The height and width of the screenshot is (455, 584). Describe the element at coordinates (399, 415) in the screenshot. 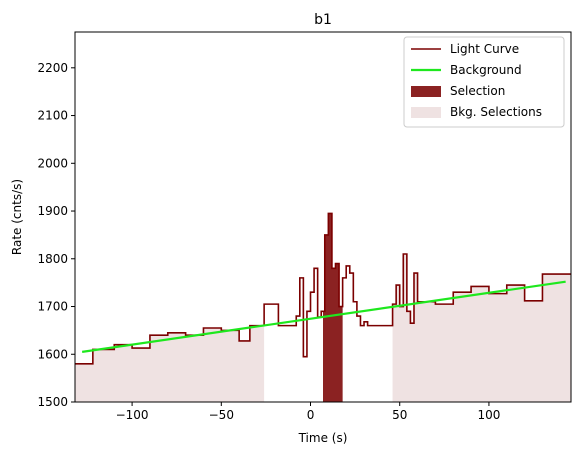

I see `x-tick-label: 50` at that location.